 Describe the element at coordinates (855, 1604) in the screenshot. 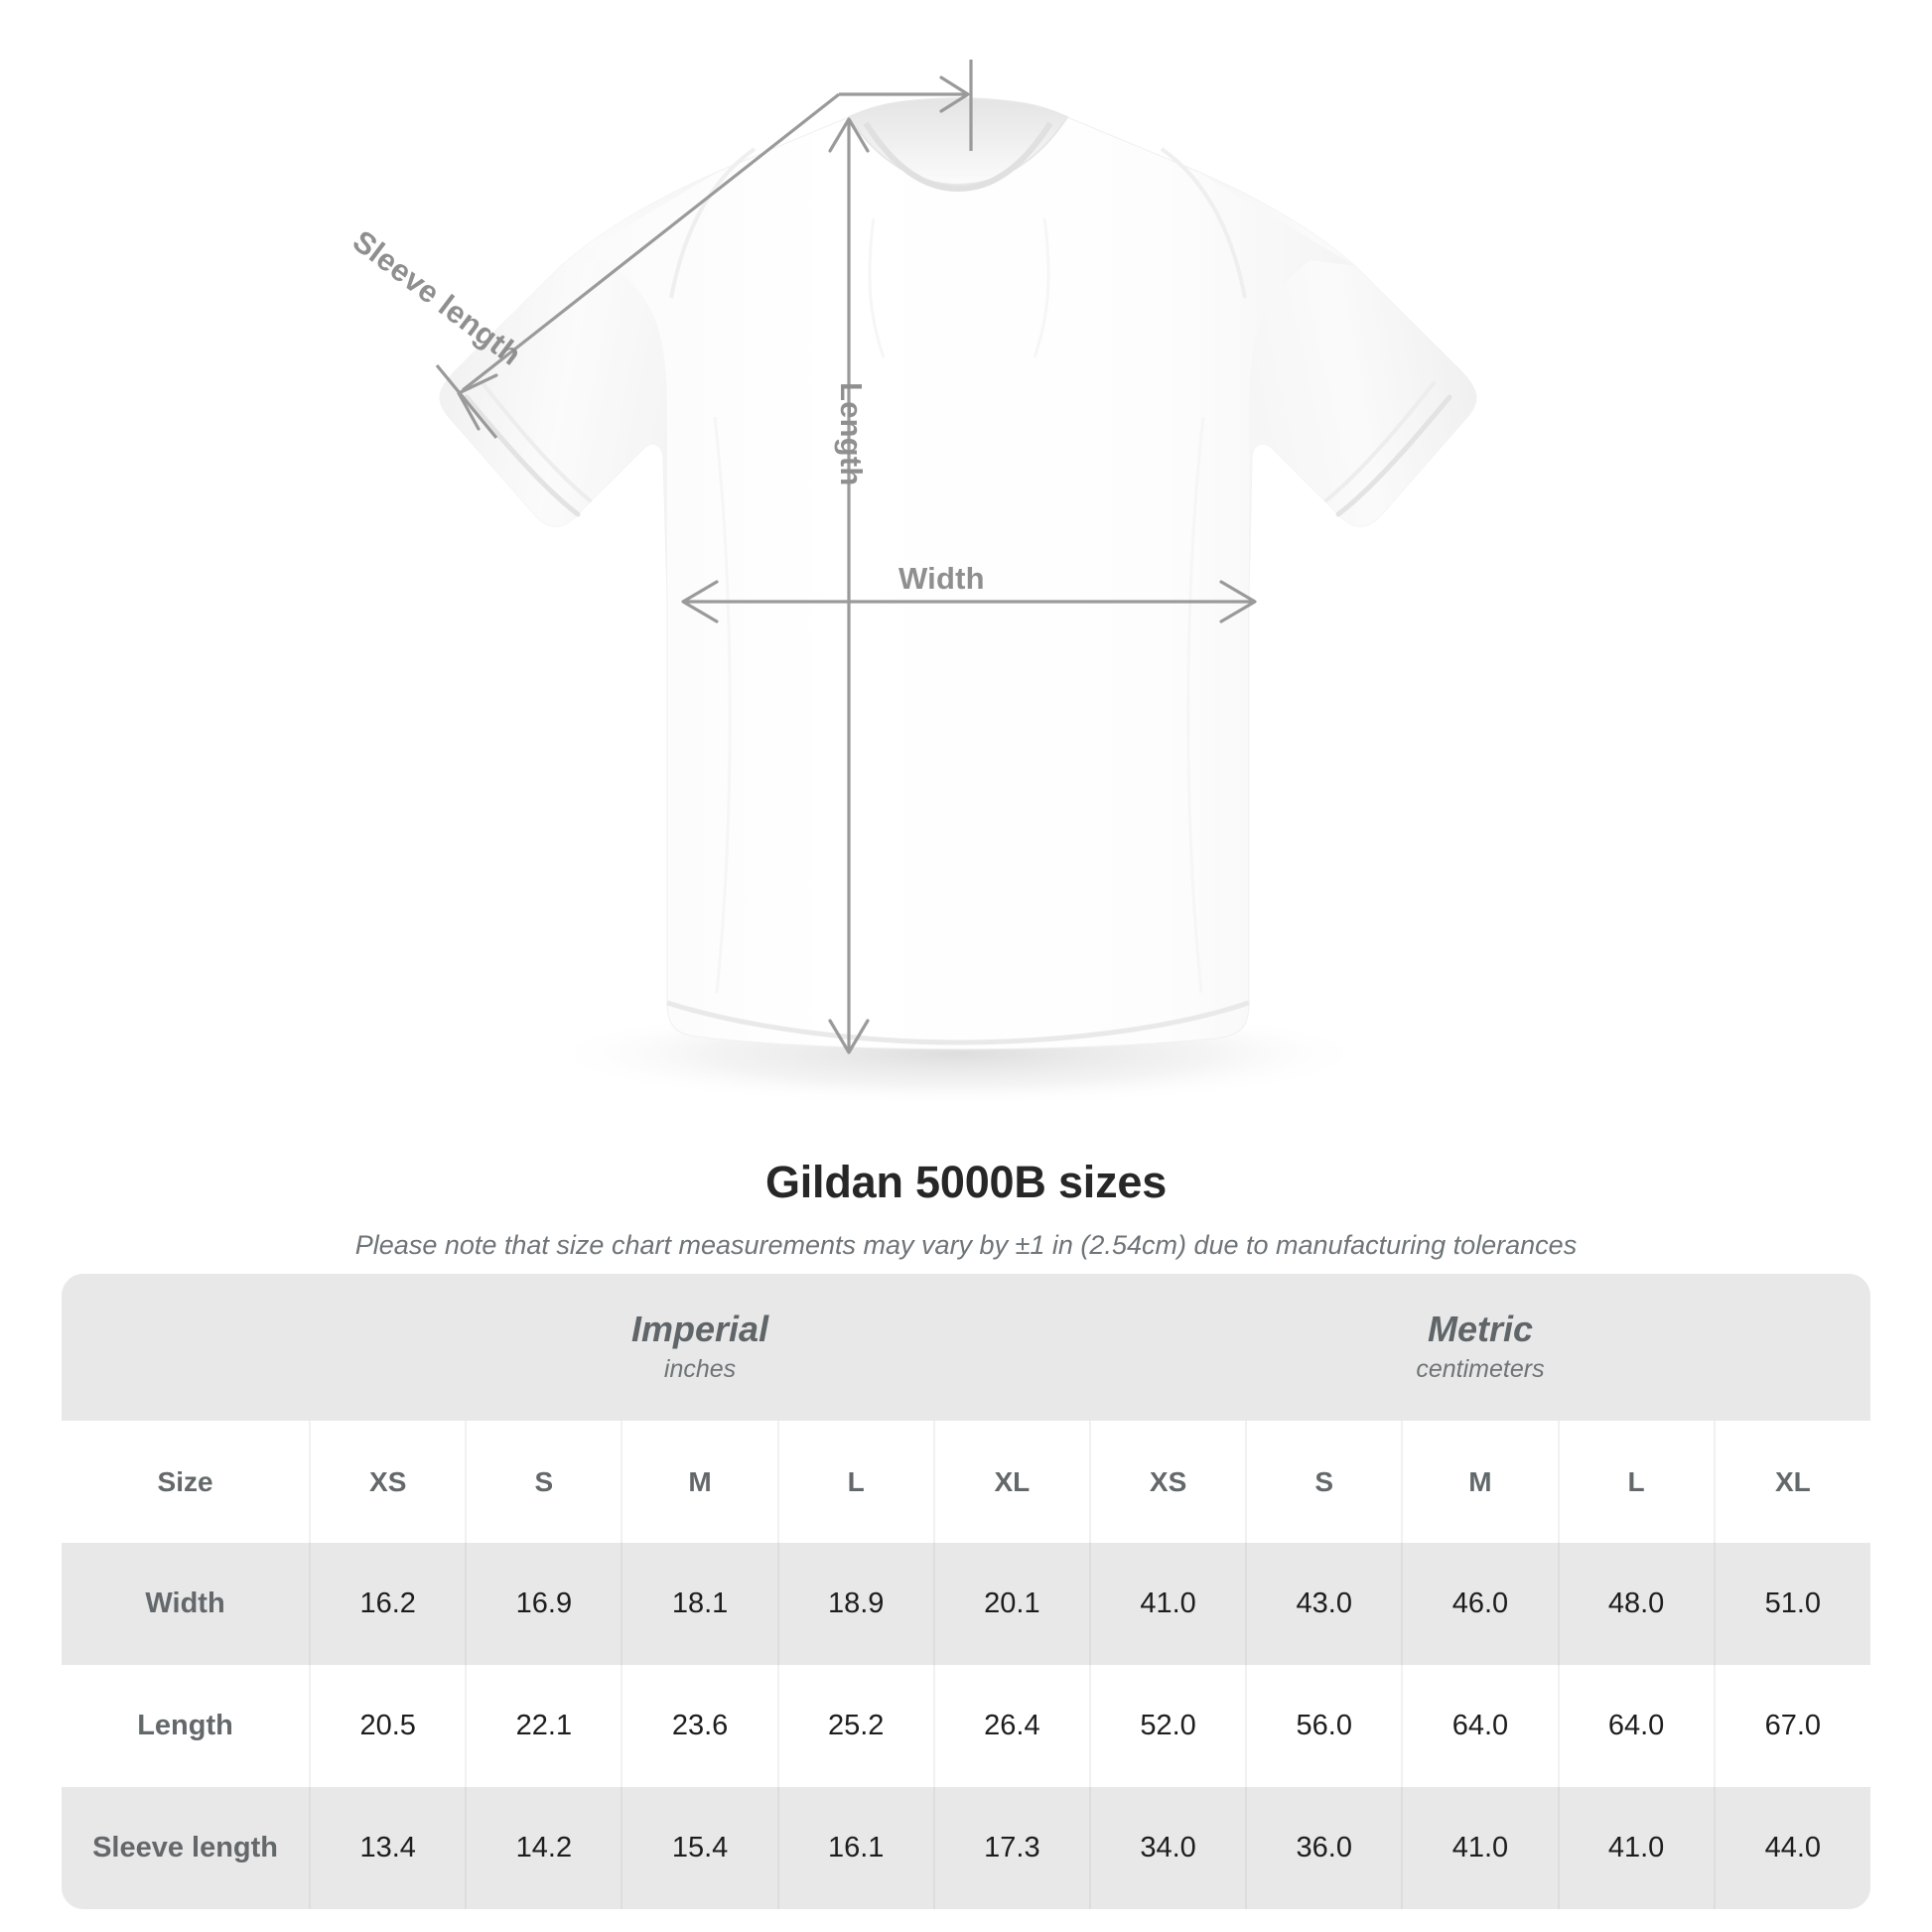

I see `cell-width-imperial-l: 18.9` at that location.